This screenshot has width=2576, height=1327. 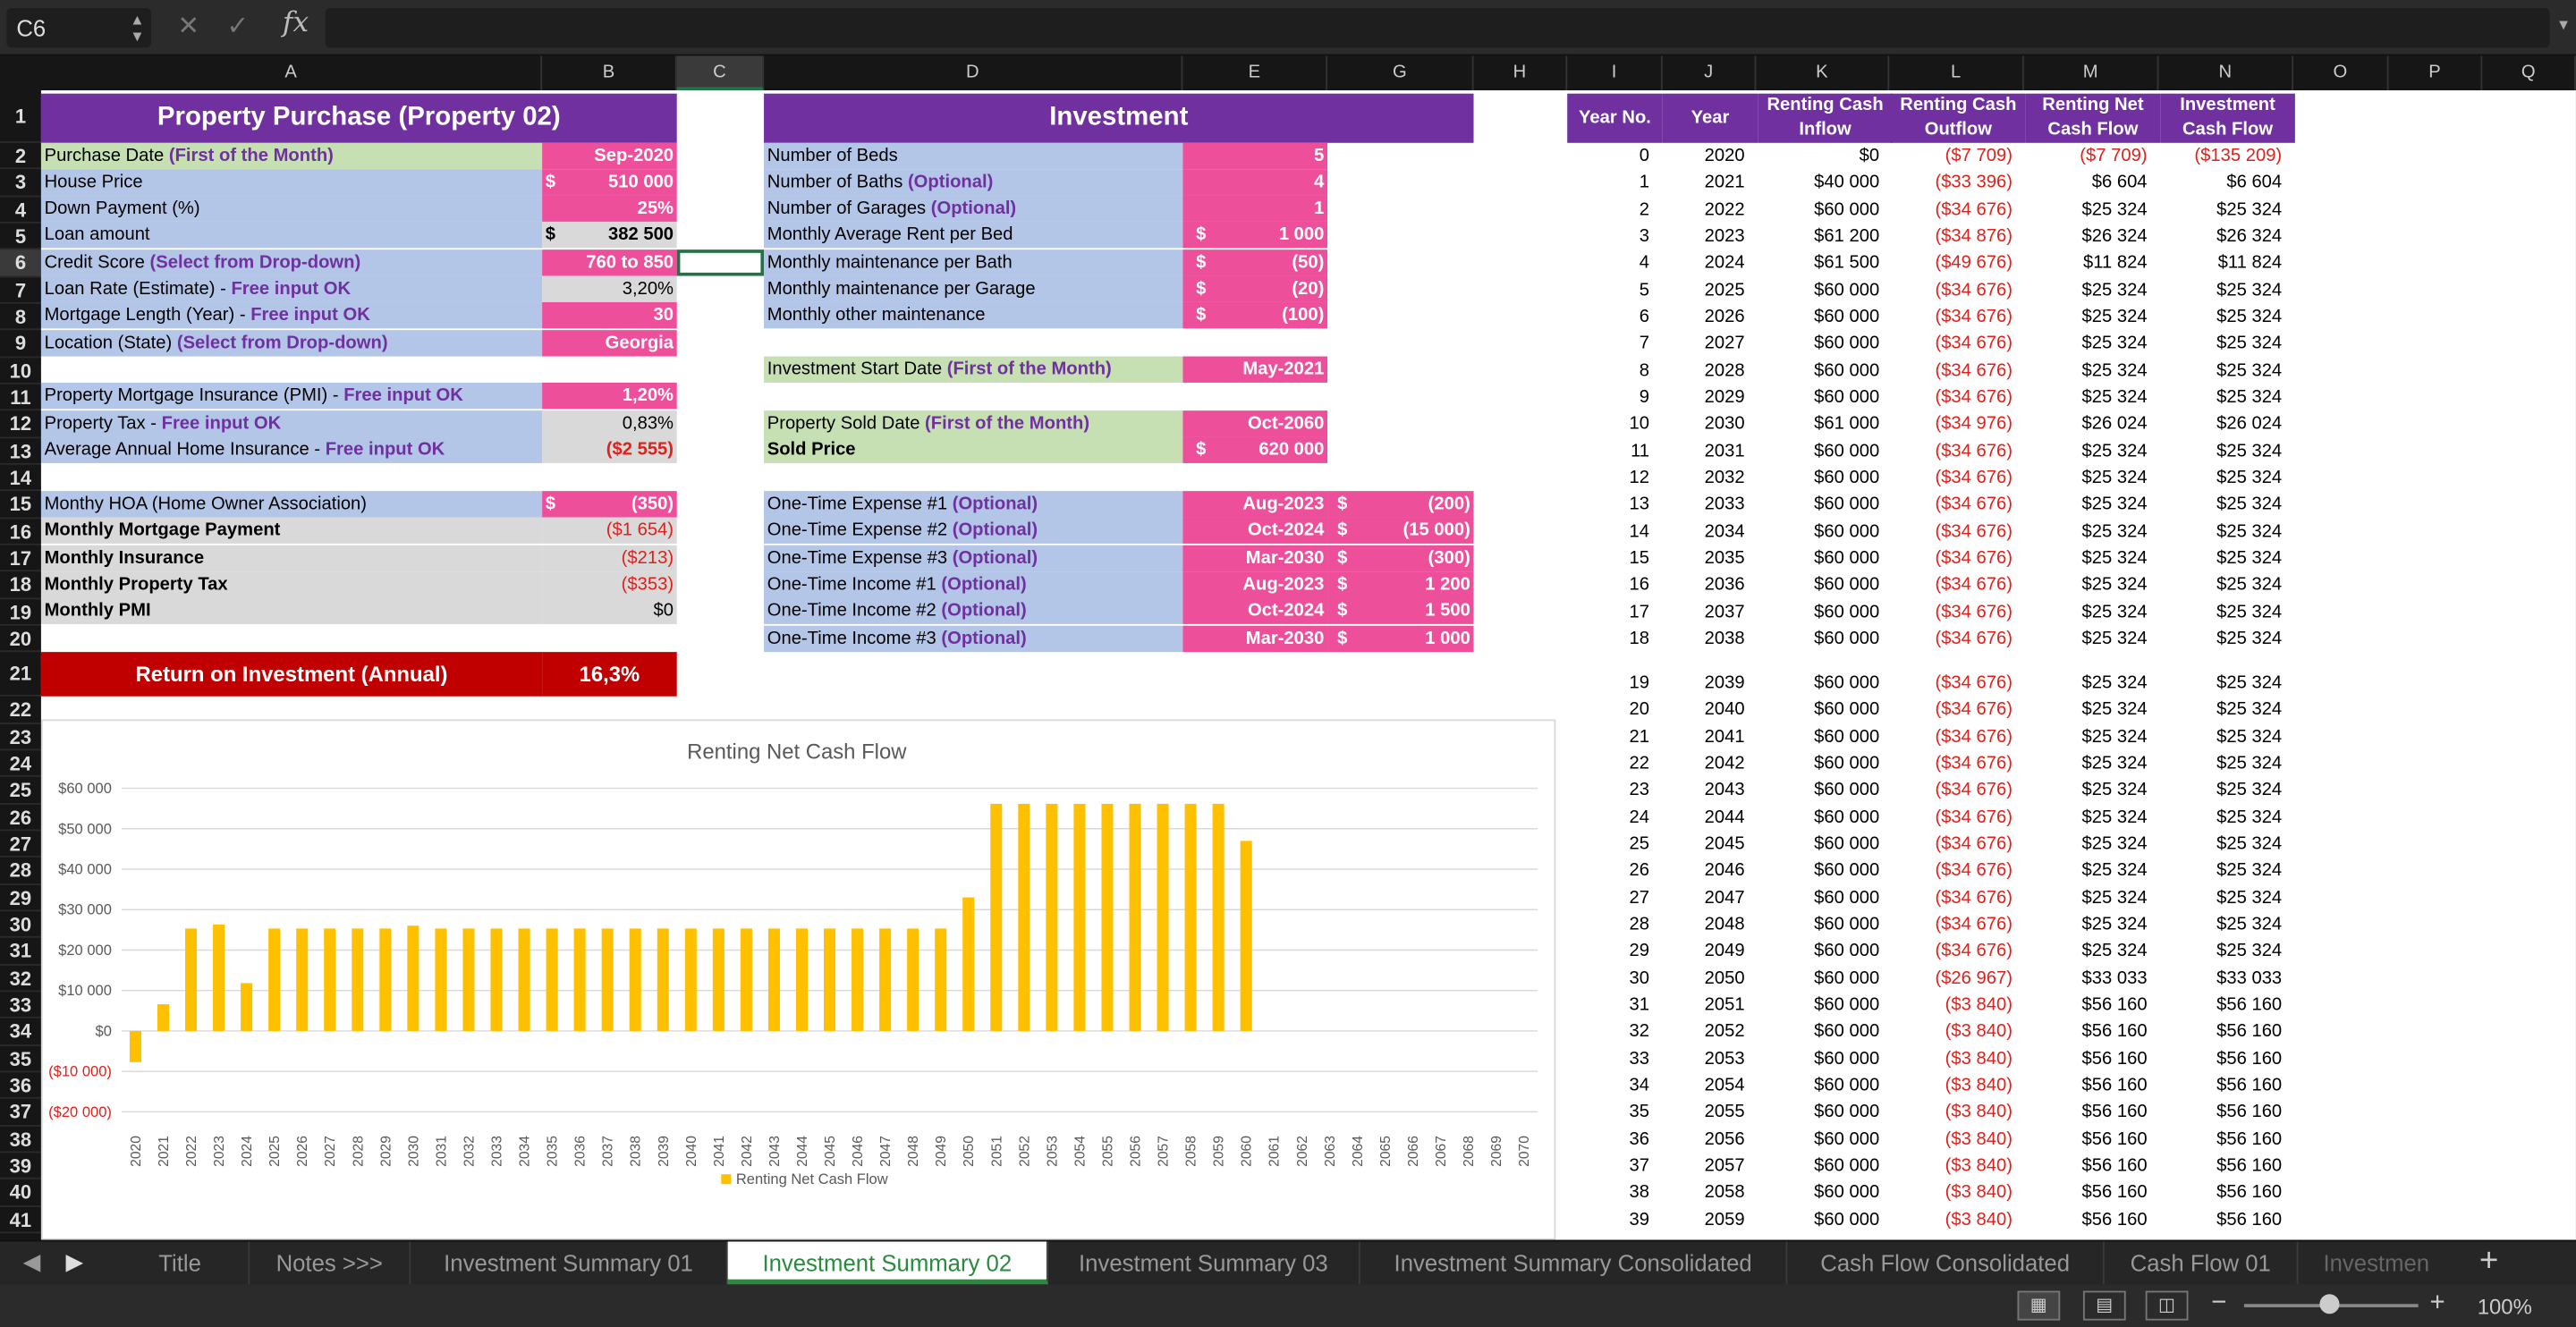 I want to click on column-header-l: L, so click(x=1956, y=73).